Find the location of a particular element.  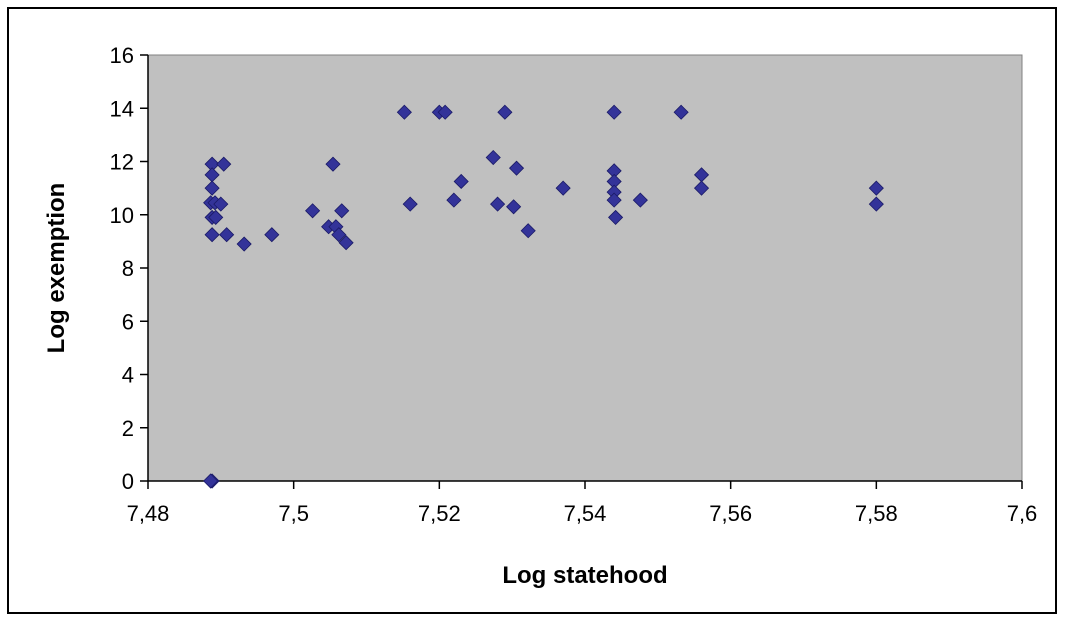

x-tick-label: 7,6 is located at coordinates (1022, 513).